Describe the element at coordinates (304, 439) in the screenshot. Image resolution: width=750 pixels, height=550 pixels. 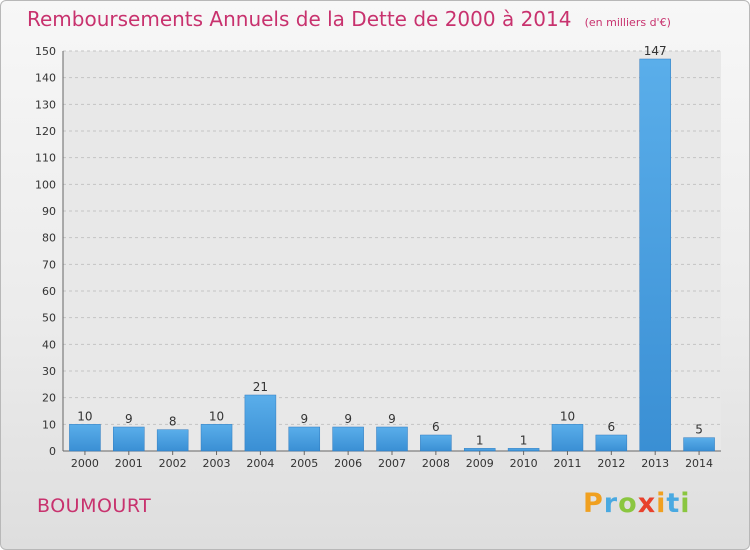
I see `bar-2005` at that location.